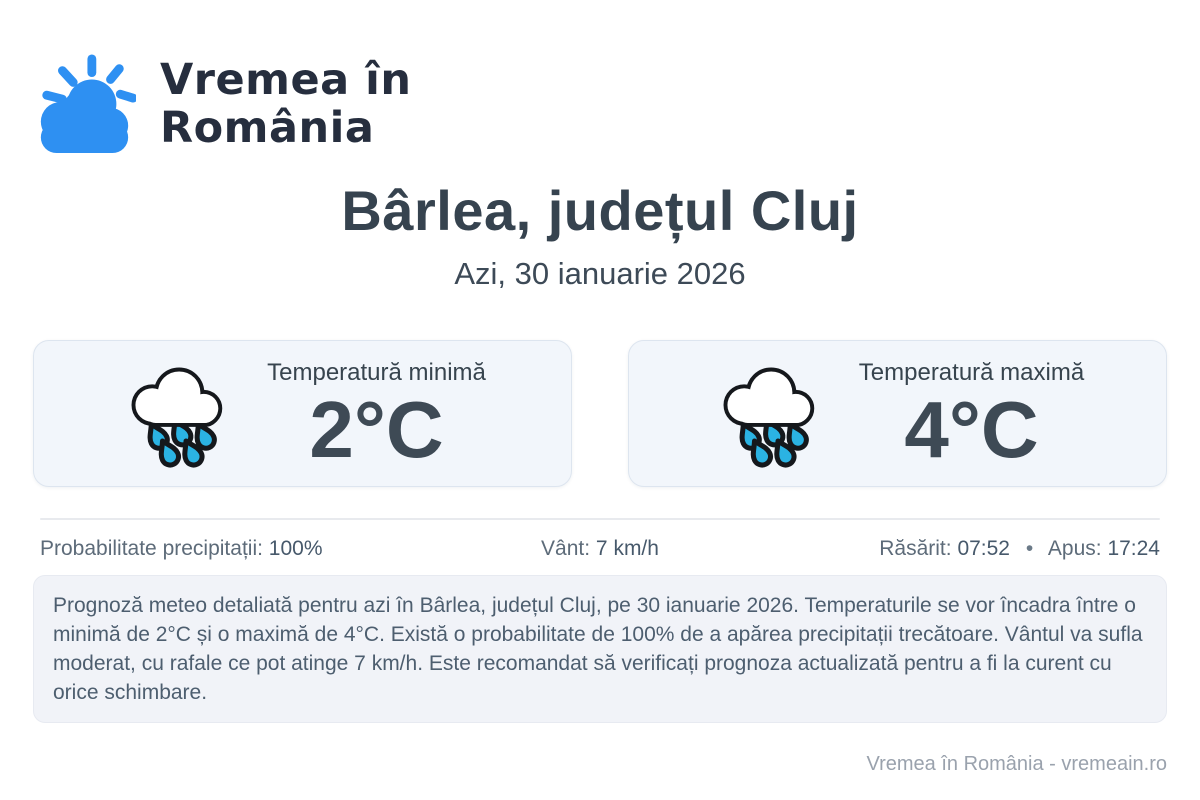 This screenshot has height=800, width=1200. Describe the element at coordinates (600, 519) in the screenshot. I see `divider` at that location.